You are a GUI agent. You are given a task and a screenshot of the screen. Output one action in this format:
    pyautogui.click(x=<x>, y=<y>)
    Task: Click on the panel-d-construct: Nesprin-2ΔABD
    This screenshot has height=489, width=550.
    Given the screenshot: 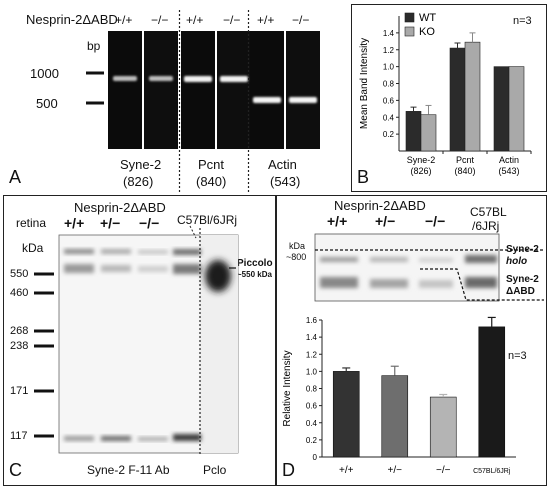 What is the action you would take?
    pyautogui.click(x=380, y=205)
    